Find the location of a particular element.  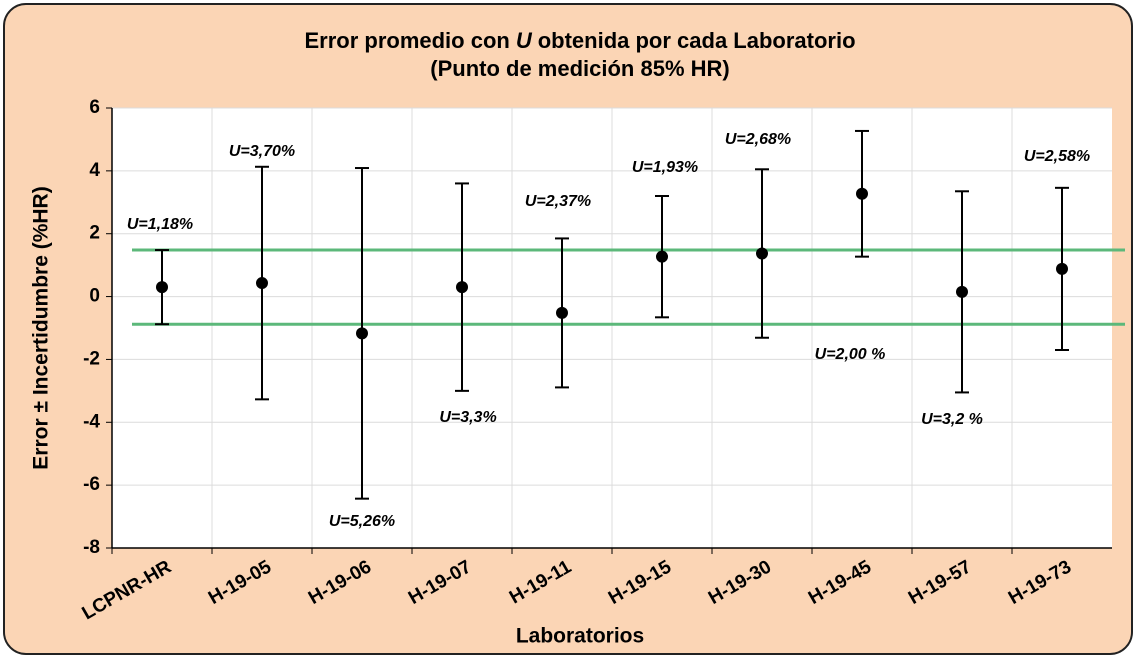

chart-subtitle: (Punto de medición 85% HR) is located at coordinates (579, 68).